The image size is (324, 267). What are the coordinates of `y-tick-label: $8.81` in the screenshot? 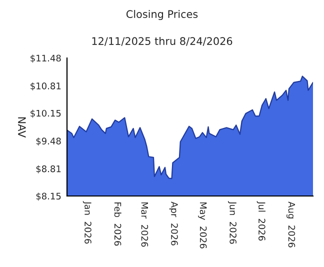 It's located at (48, 169).